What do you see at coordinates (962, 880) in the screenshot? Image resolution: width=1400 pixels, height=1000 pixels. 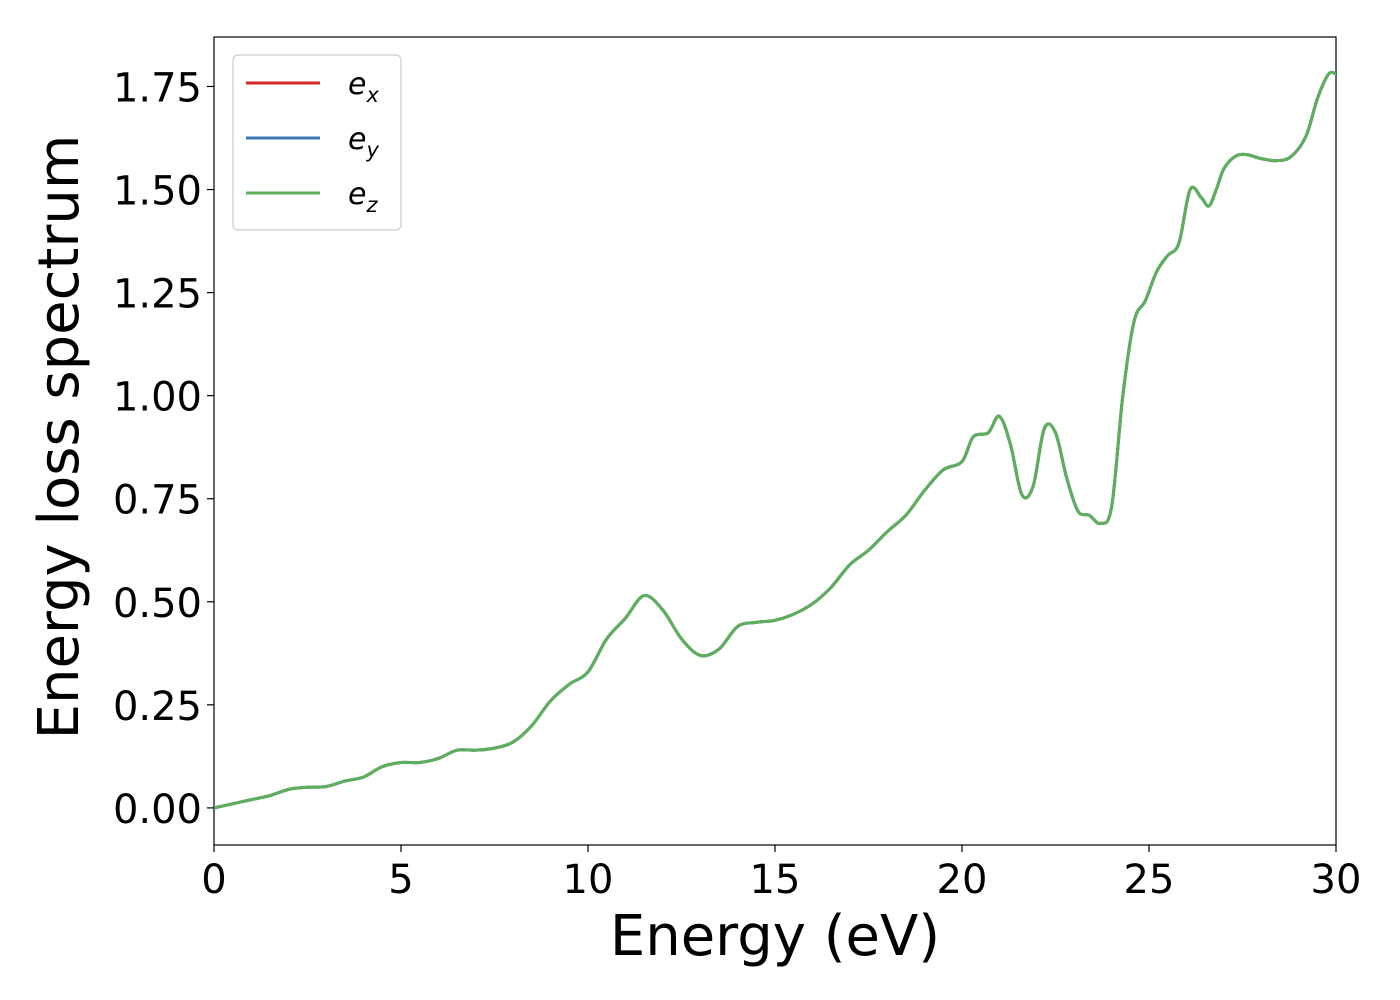 I see `x-tick-label: 20` at bounding box center [962, 880].